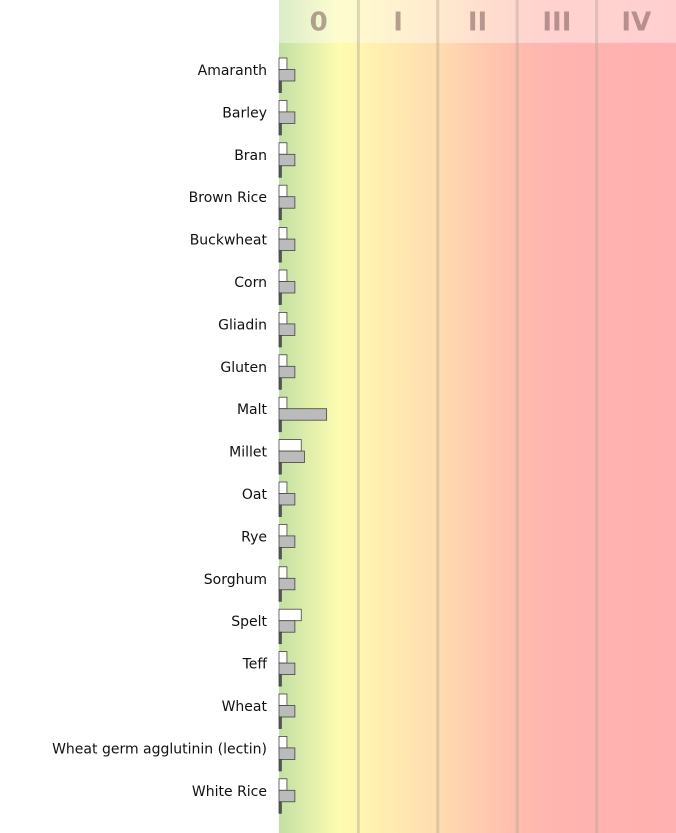 The width and height of the screenshot is (676, 833). Describe the element at coordinates (243, 368) in the screenshot. I see `category-label: Gluten` at that location.